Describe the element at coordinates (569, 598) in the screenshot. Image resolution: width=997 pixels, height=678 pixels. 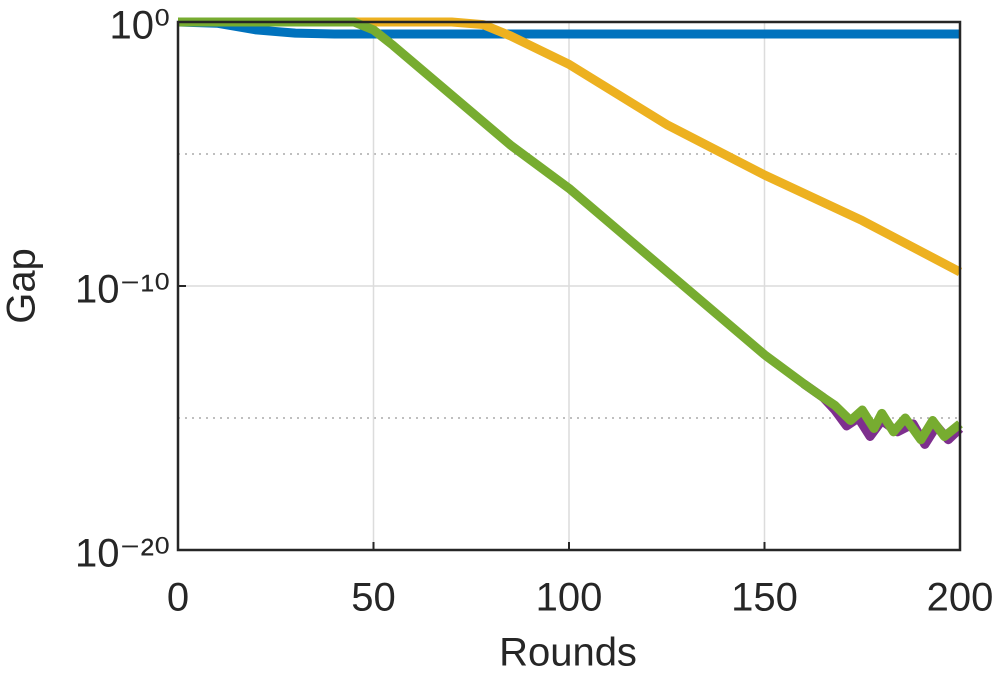
I see `x-tick-label: 100` at that location.